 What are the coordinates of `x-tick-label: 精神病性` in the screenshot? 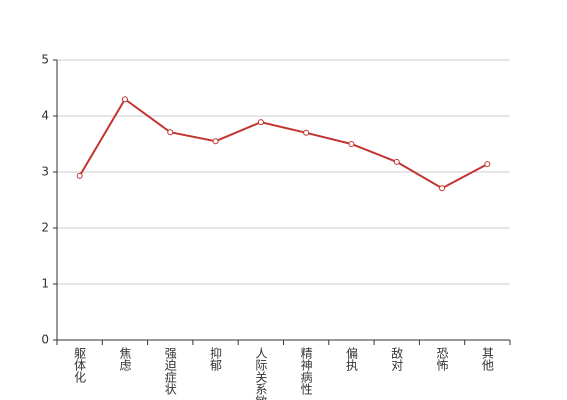 It's located at (306, 371).